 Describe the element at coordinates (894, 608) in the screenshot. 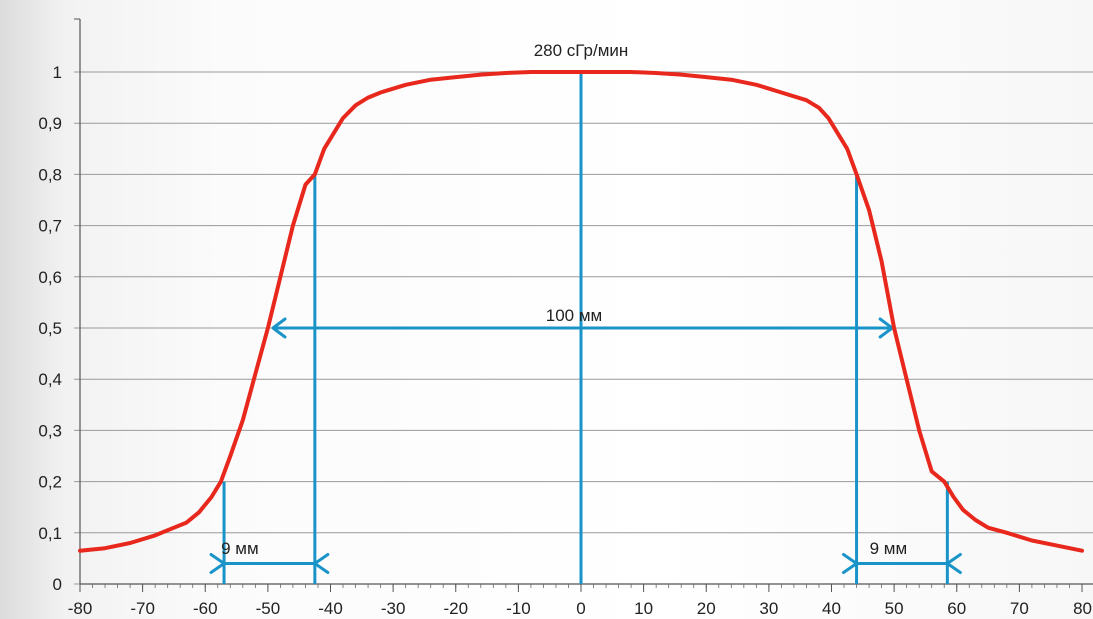

I see `x-tick-label: 50` at that location.